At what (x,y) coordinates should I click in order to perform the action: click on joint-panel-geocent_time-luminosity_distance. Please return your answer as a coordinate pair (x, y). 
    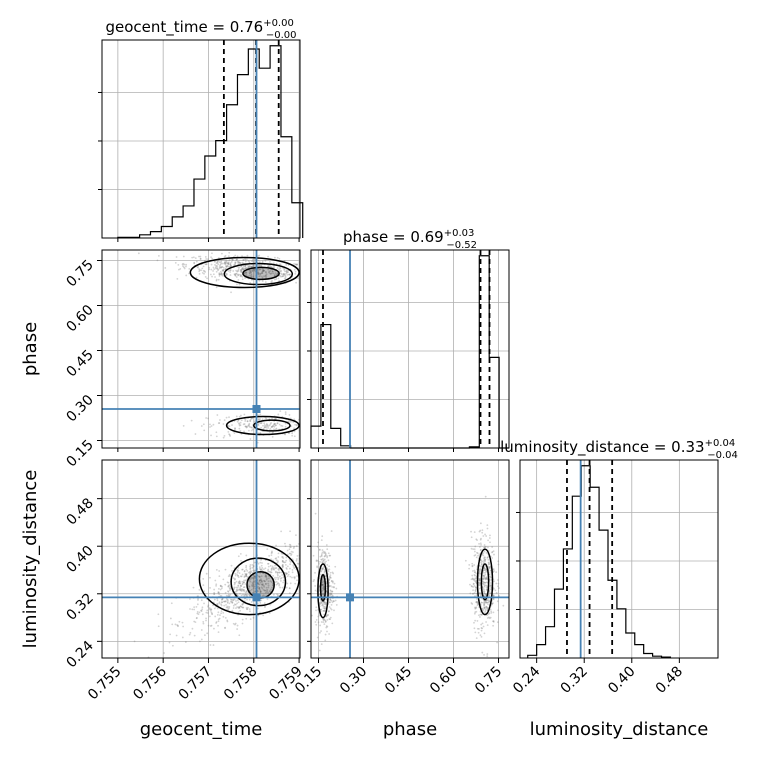
    Looking at the image, I should click on (201, 559).